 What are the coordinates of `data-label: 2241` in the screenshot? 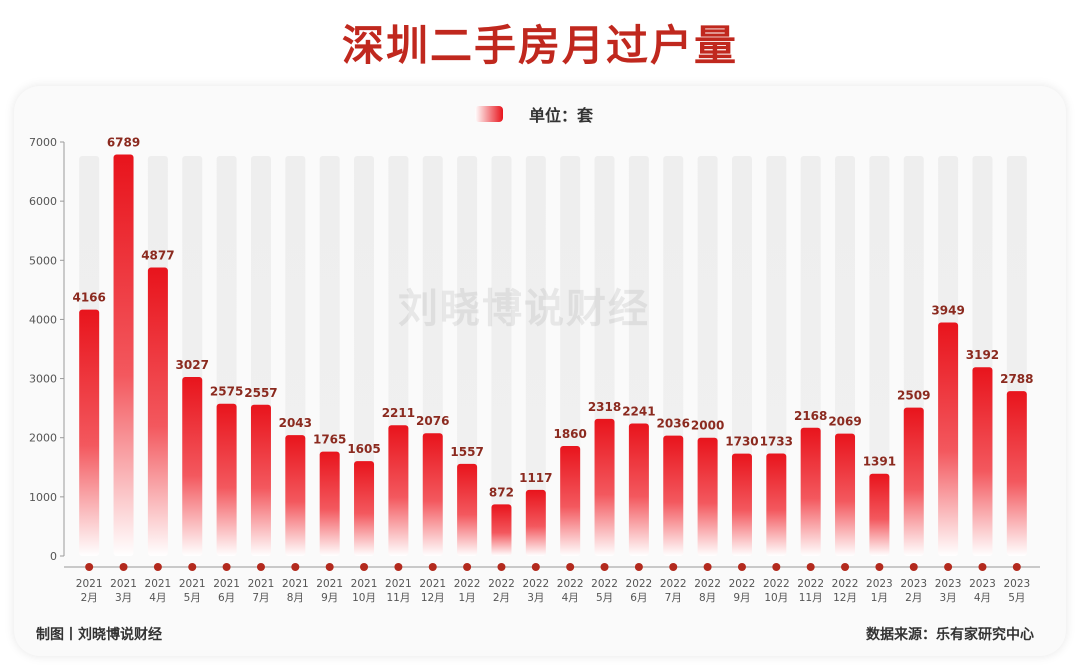 It's located at (638, 411).